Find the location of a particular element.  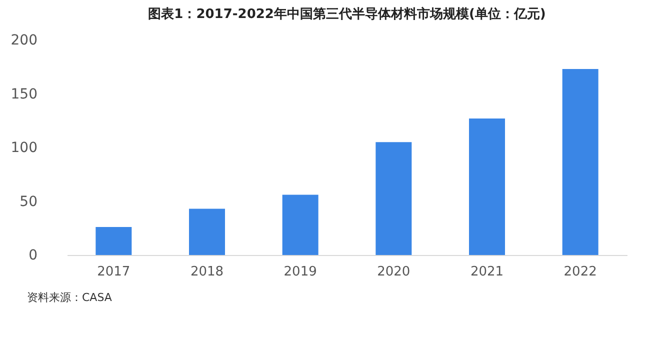

chart-title: 图表1：2017-2022年中国第三代半导体材料市场规模(单位：亿元) is located at coordinates (347, 14).